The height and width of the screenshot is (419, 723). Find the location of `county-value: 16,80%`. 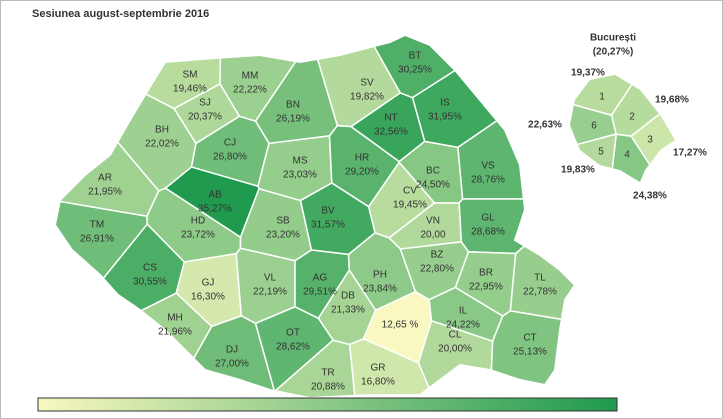

county-value: 16,80% is located at coordinates (378, 382).